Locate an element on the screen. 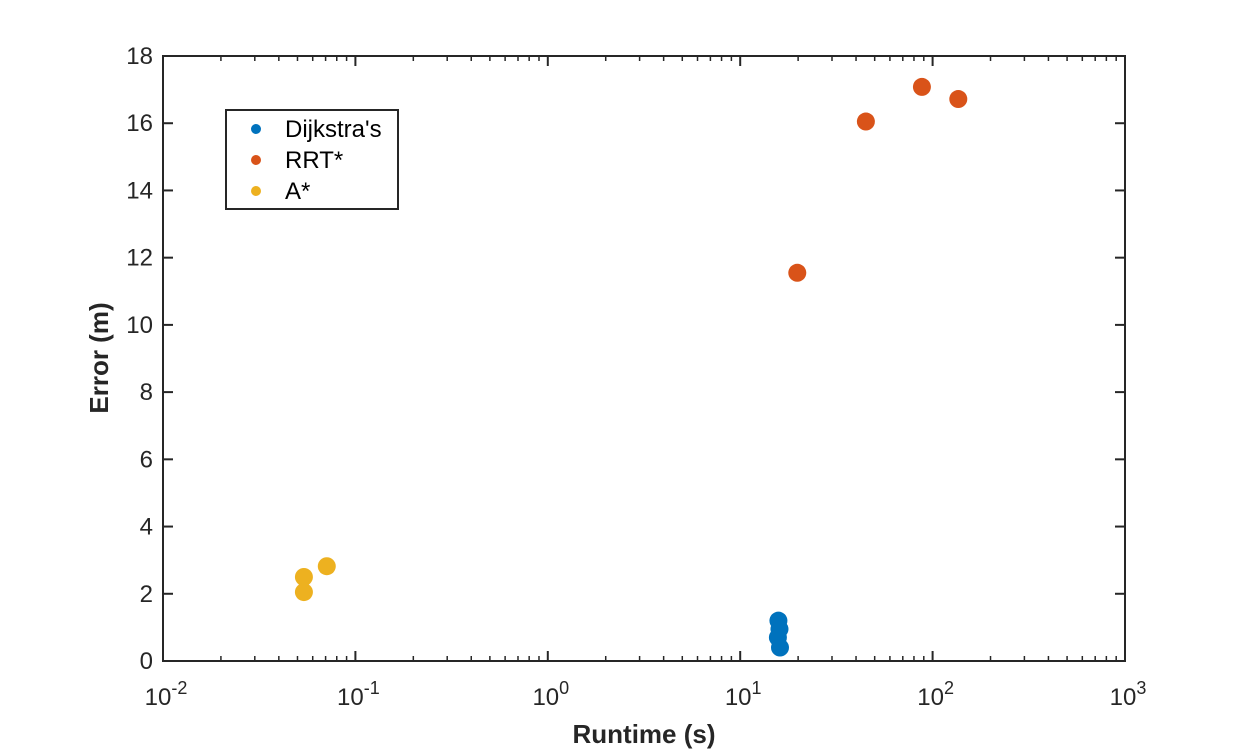 This screenshot has height=750, width=1243. x-tick-label: 10¹ is located at coordinates (743, 694).